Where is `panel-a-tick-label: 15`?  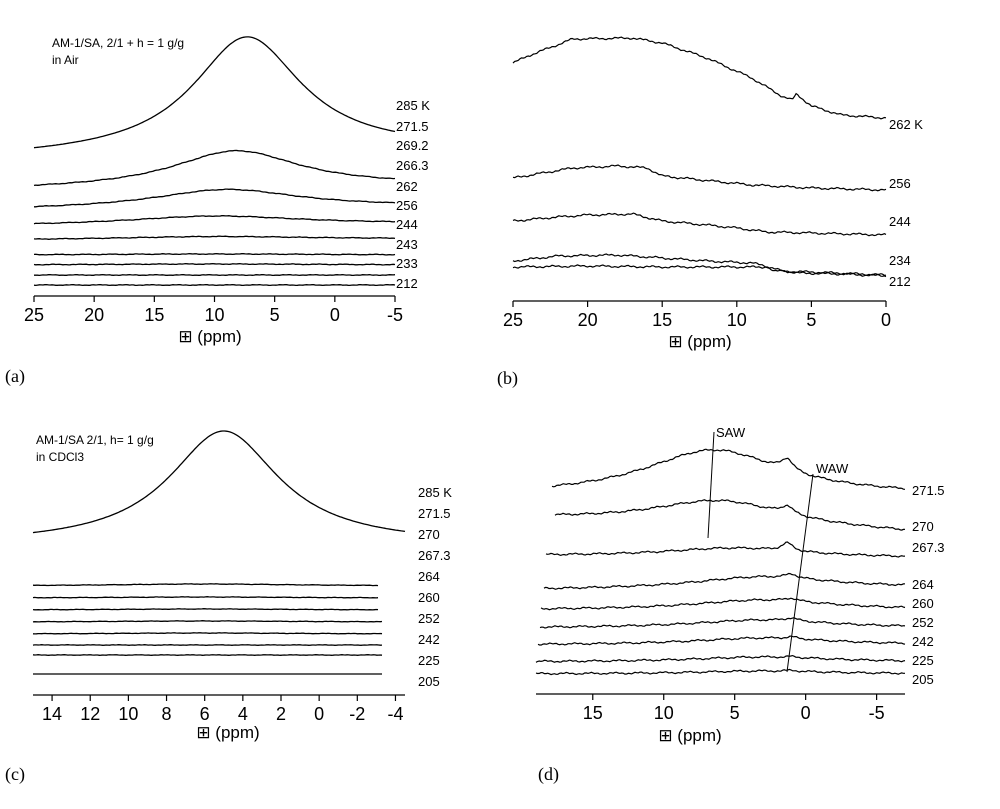 panel-a-tick-label: 15 is located at coordinates (154, 315).